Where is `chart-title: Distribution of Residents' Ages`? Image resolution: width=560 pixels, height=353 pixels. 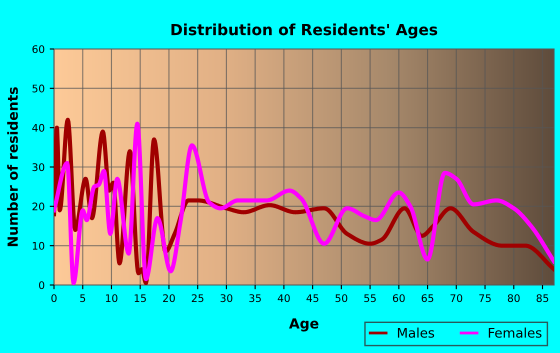
chart-title: Distribution of Residents' Ages is located at coordinates (304, 31).